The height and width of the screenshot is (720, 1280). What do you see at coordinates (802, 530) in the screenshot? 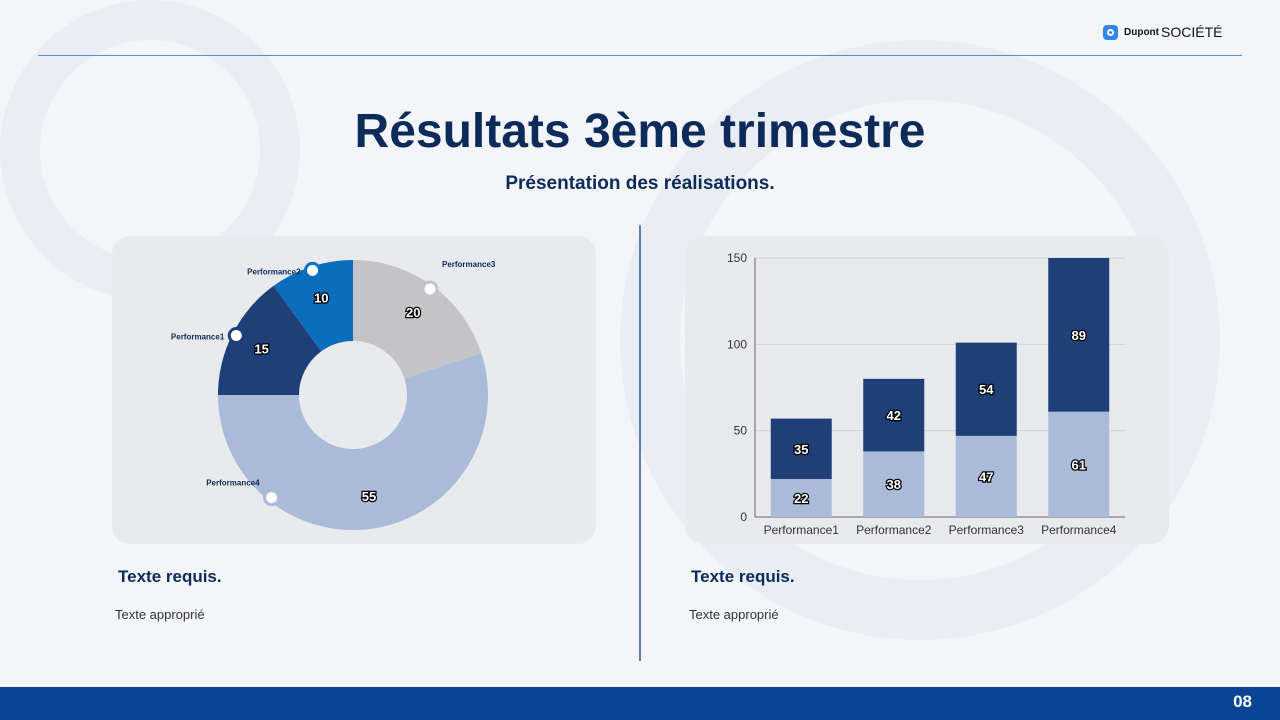
I see `x-tick-label: Performance1` at bounding box center [802, 530].